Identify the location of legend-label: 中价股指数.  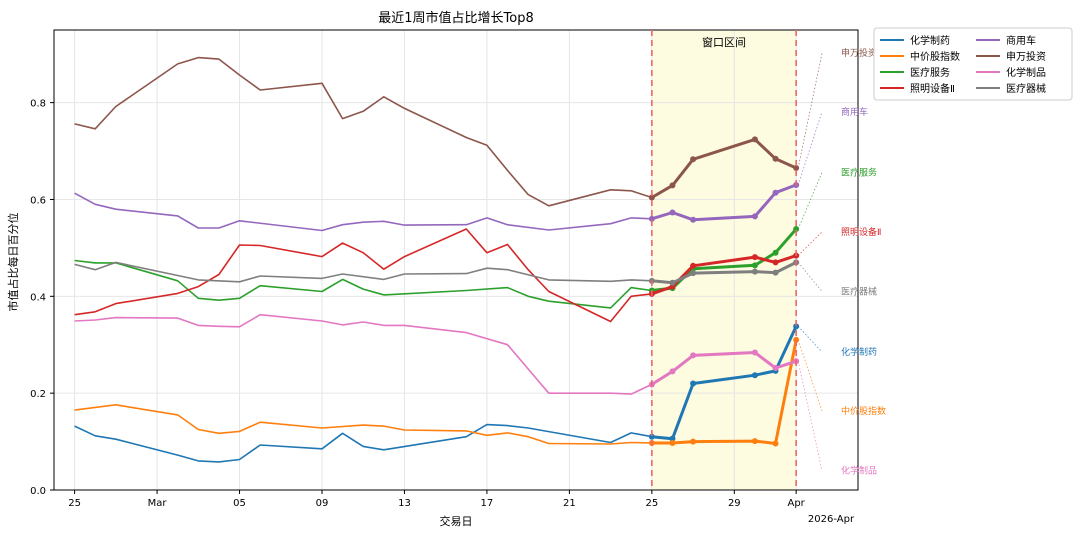
(935, 56).